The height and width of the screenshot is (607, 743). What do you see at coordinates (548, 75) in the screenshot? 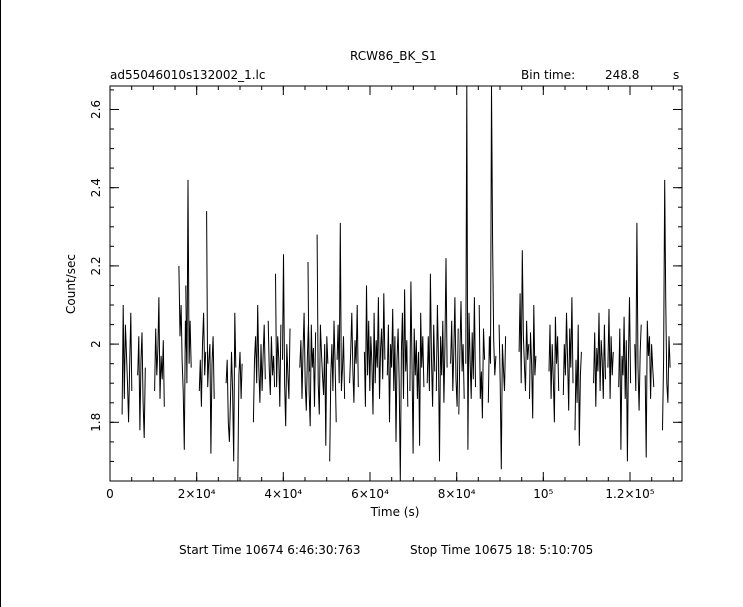
I see `bin-time-label: Bin time:` at bounding box center [548, 75].